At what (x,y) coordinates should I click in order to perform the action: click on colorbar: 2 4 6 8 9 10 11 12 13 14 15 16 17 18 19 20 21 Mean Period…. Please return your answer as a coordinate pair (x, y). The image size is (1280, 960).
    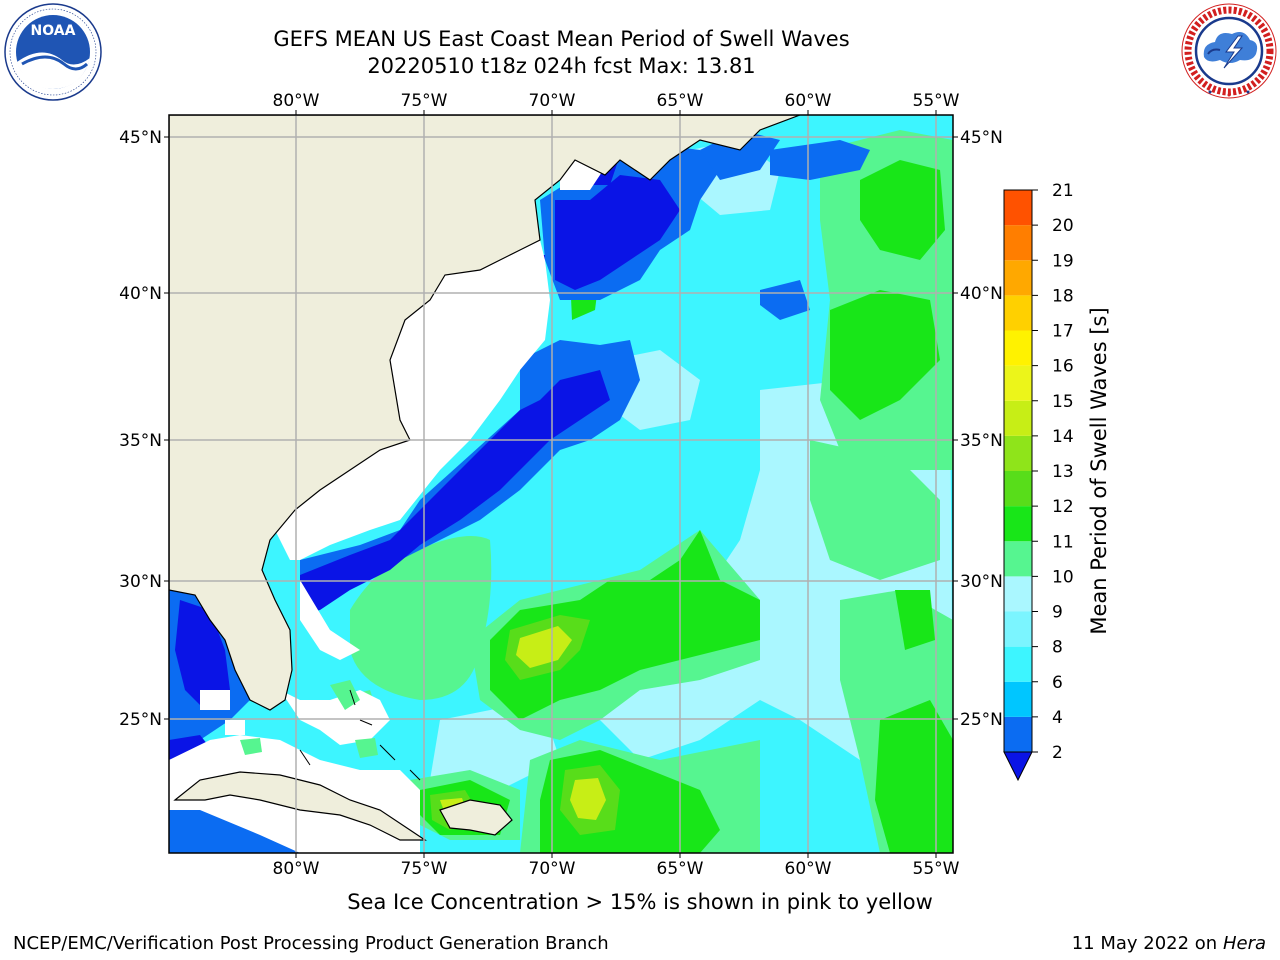
    Looking at the image, I should click on (1057, 481).